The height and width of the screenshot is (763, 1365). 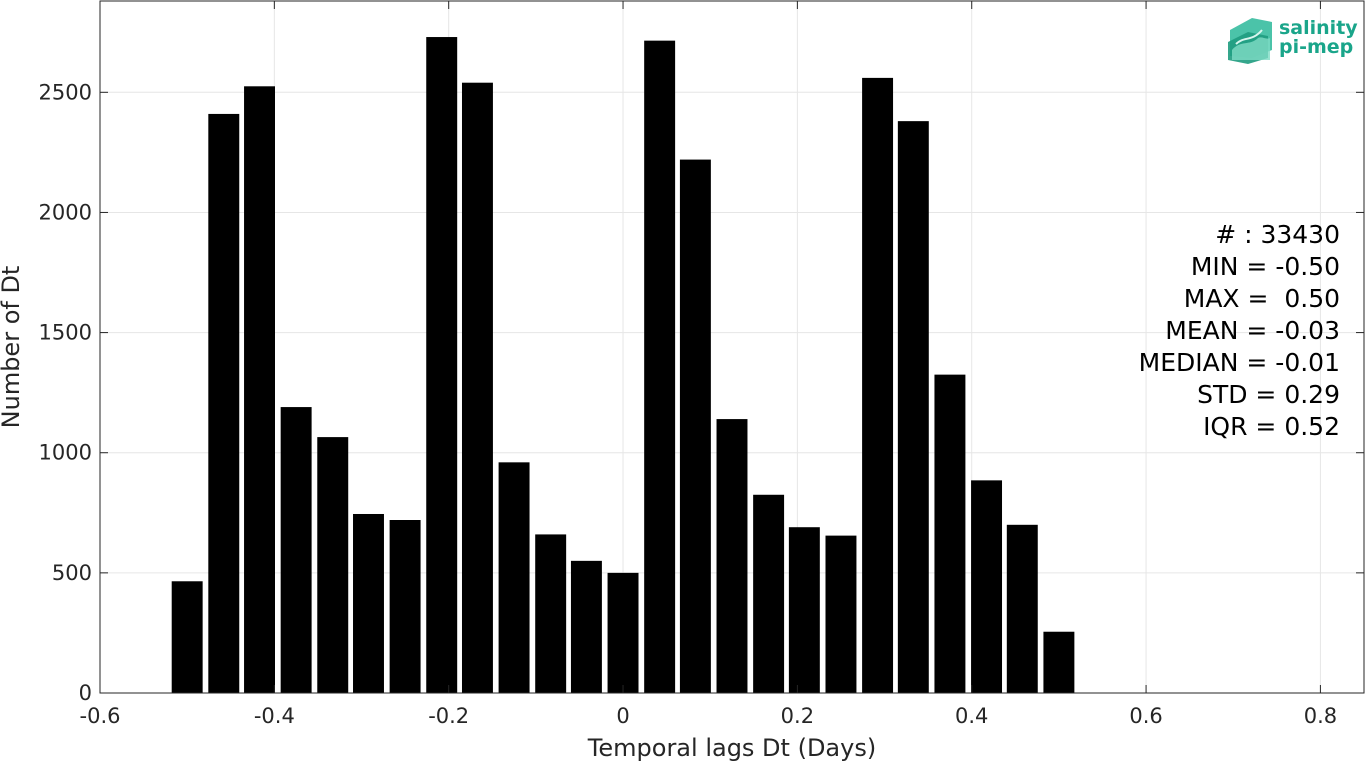 What do you see at coordinates (274, 716) in the screenshot?
I see `x-tick-label: -0.4` at bounding box center [274, 716].